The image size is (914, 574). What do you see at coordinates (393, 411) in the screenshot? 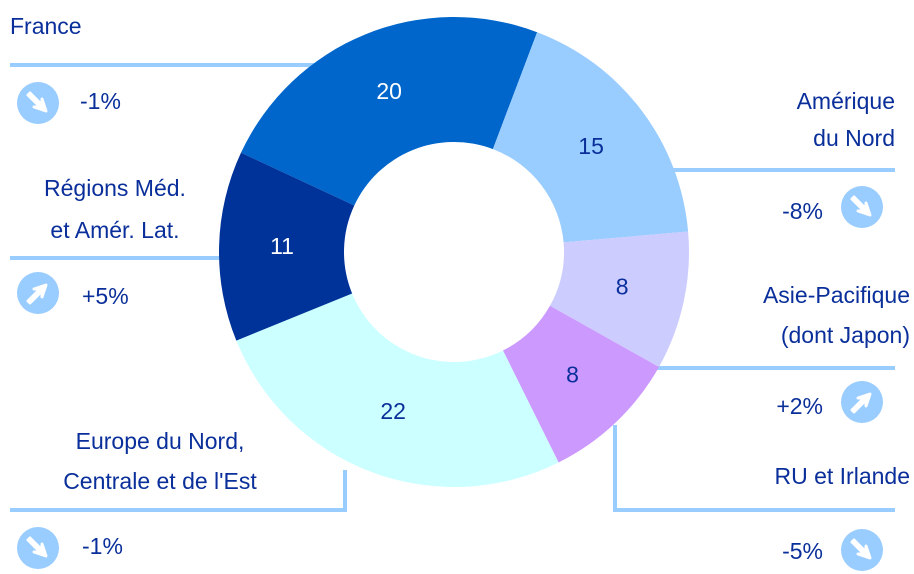
I see `value-label: 22` at bounding box center [393, 411].